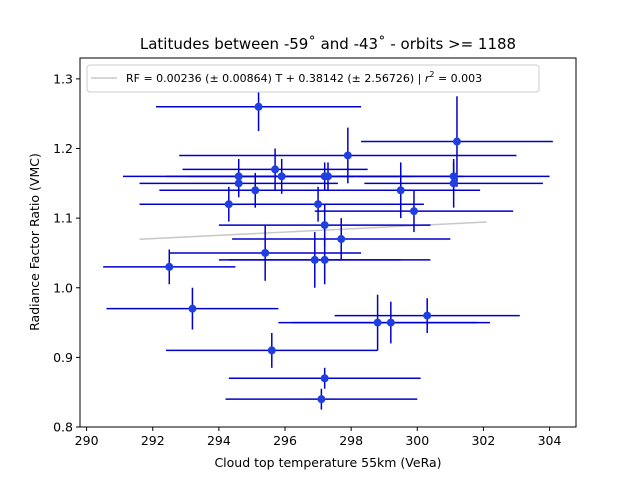  Describe the element at coordinates (34, 242) in the screenshot. I see `y-axis-label: Radiance Factor Ratio (VMC)` at that location.